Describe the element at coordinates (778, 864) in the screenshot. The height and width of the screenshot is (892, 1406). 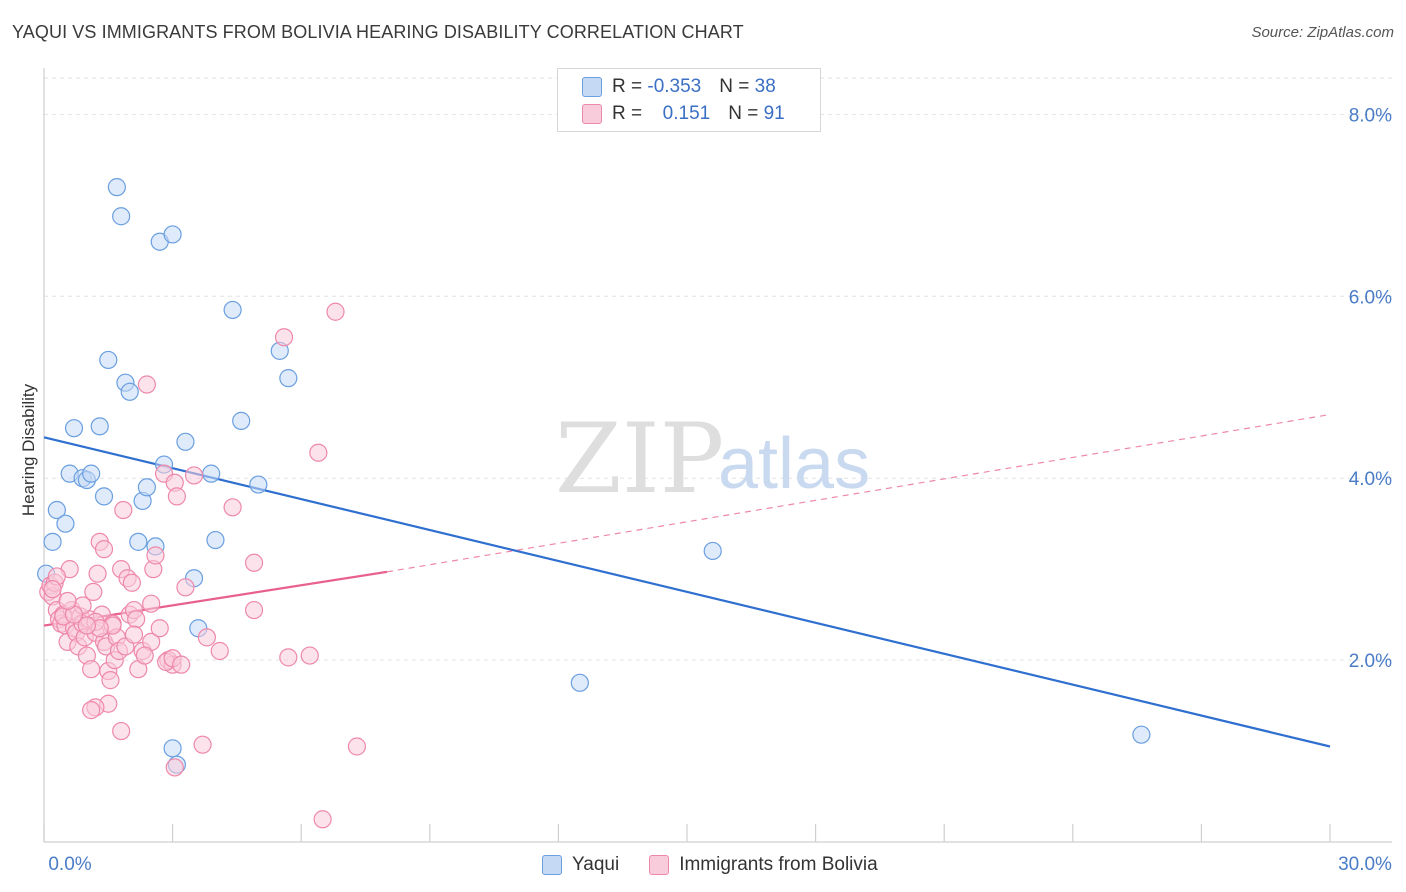
I see `bolivia-label: Immigrants from Bolivia` at that location.